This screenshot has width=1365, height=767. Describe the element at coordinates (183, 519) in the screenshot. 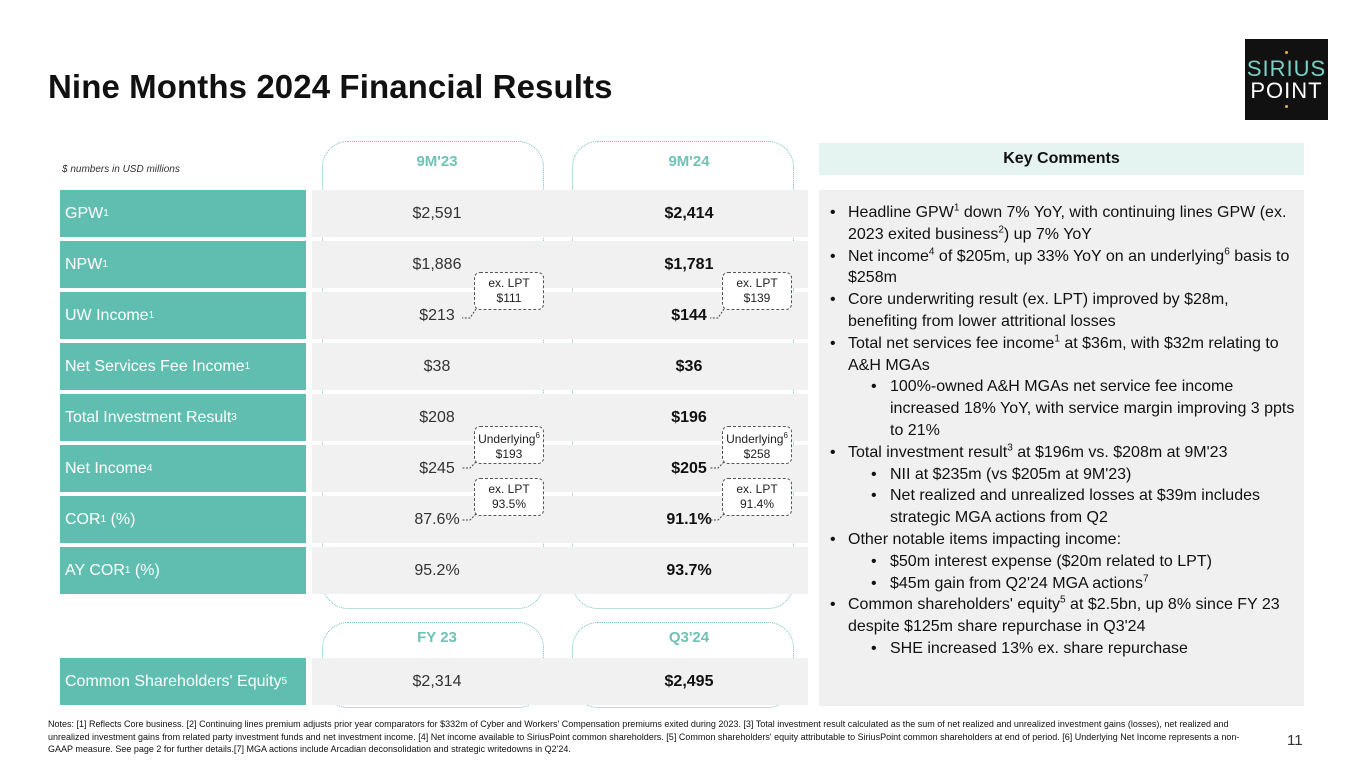

I see `row-label-cor: COR 1 (%)` at that location.